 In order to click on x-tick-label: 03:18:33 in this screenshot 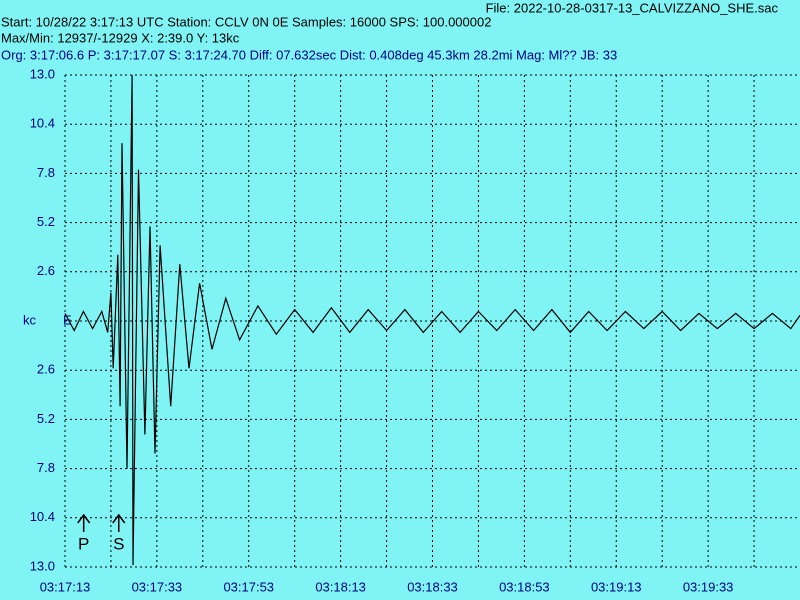, I will do `click(432, 586)`.